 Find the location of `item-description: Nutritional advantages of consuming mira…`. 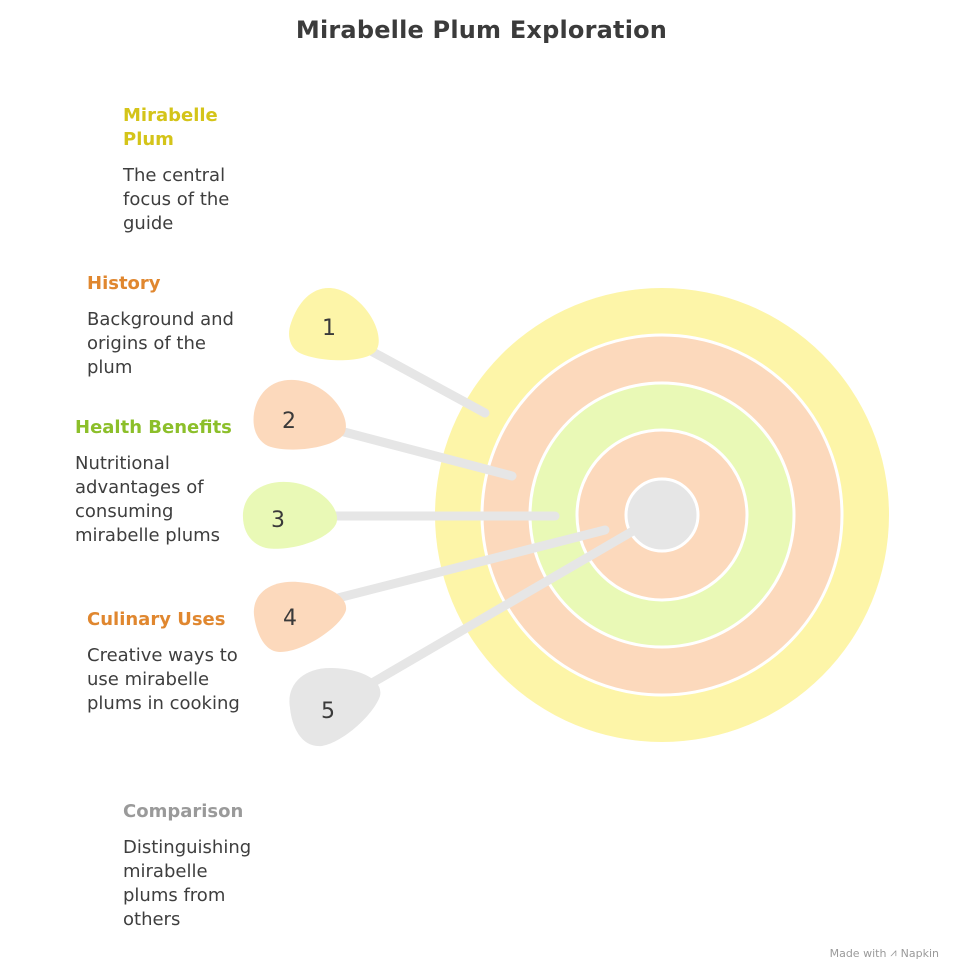

item-description: Nutritional advantages of consuming mira… is located at coordinates (148, 499).